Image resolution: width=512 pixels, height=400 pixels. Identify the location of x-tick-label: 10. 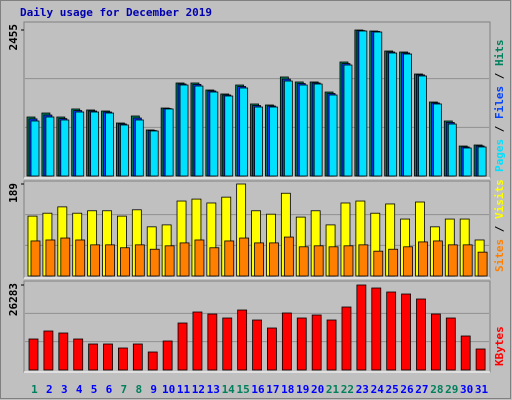
(168, 389).